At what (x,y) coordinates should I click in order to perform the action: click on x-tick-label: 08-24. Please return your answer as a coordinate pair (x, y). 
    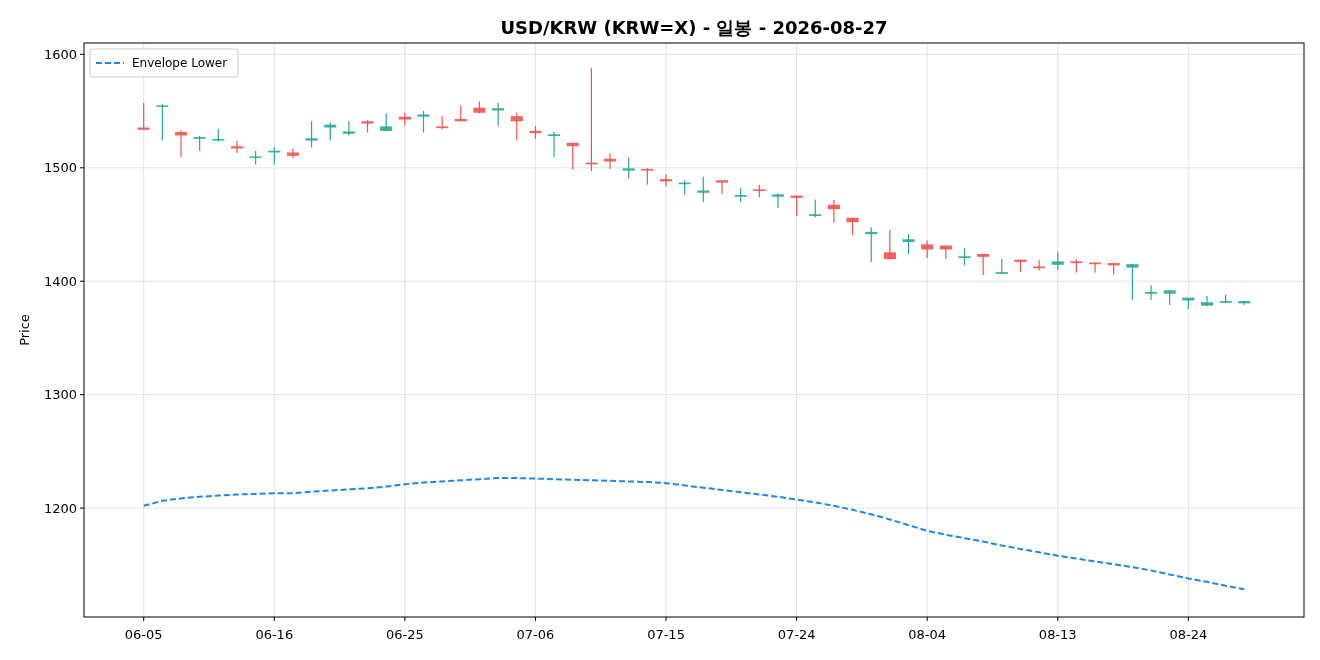
    Looking at the image, I should click on (1188, 634).